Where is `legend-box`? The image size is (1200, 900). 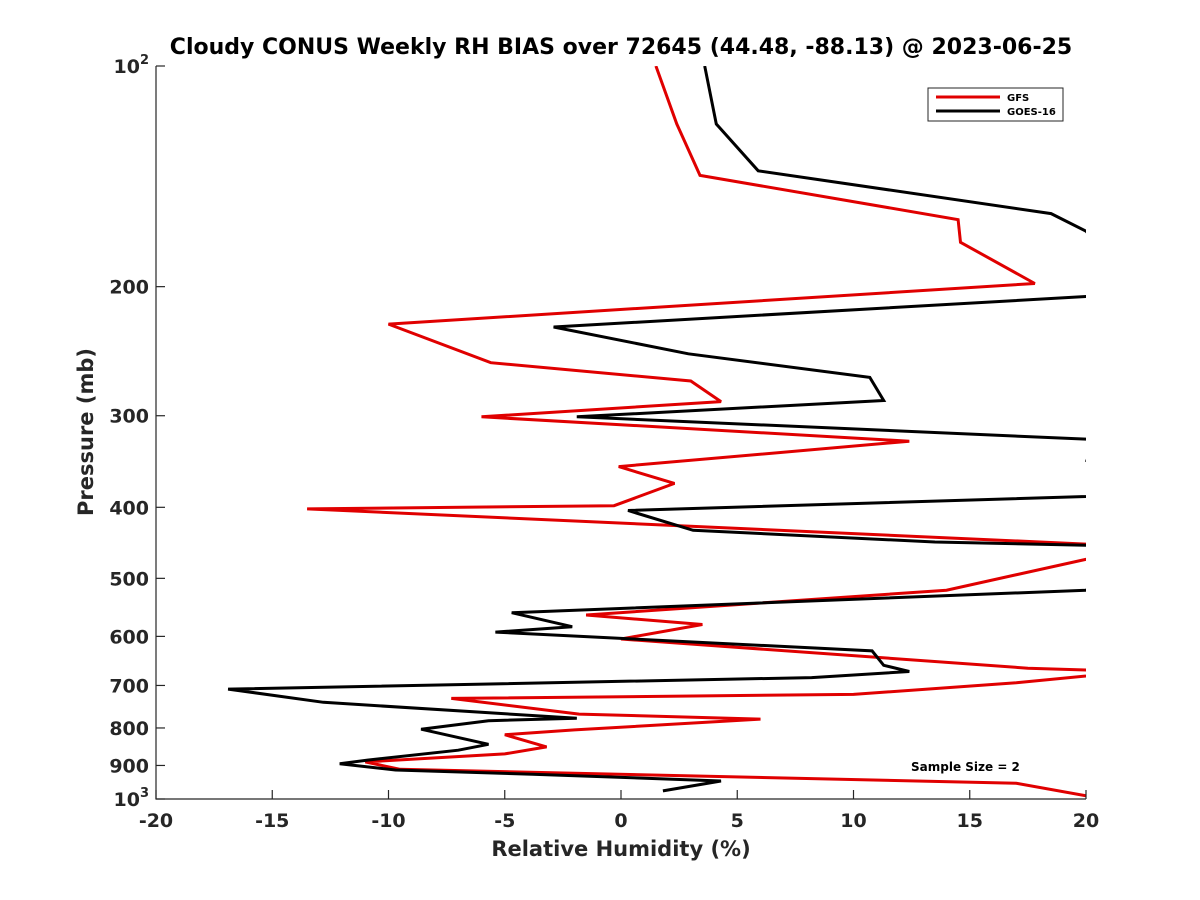
legend-box is located at coordinates (995, 104).